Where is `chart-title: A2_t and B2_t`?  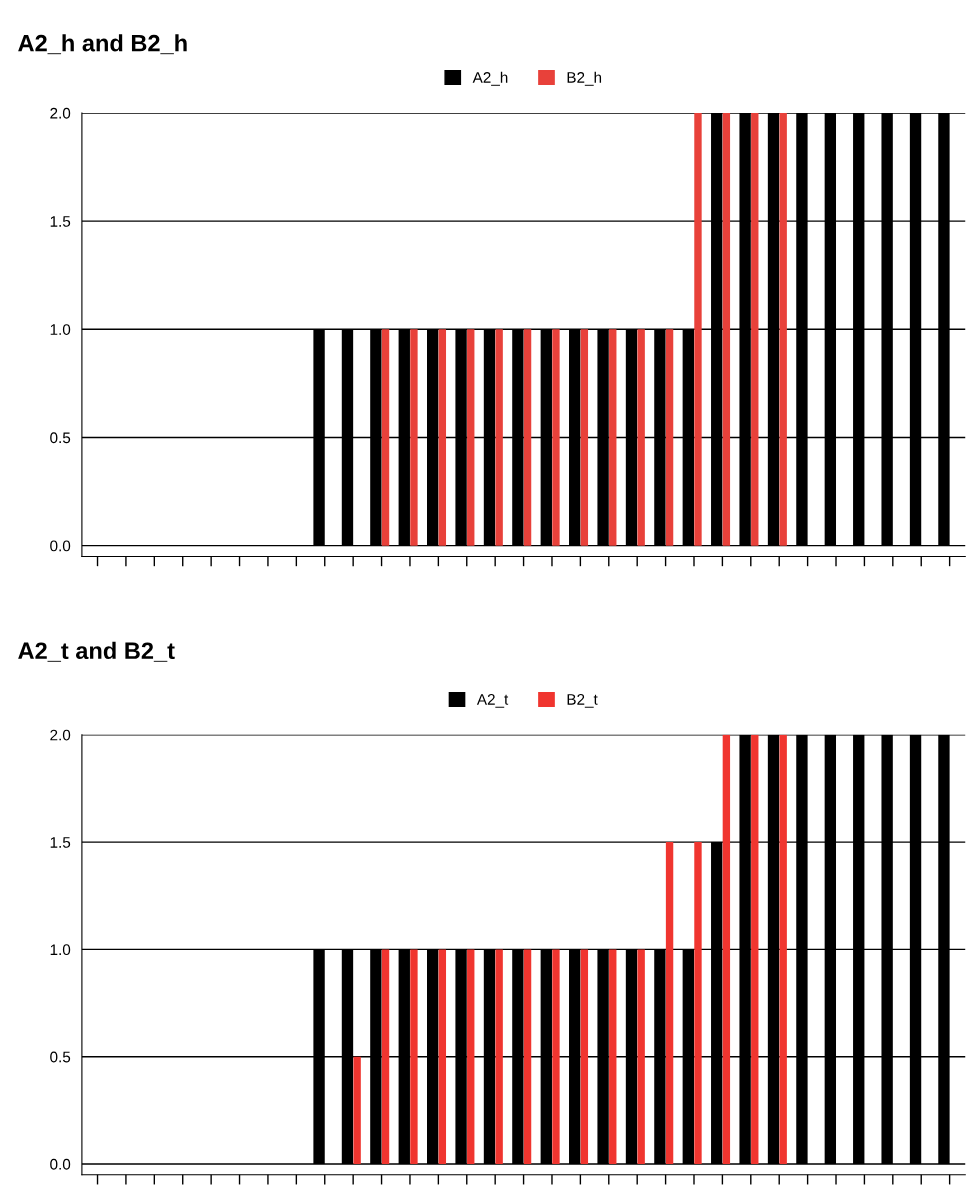 chart-title: A2_t and B2_t is located at coordinates (96, 651).